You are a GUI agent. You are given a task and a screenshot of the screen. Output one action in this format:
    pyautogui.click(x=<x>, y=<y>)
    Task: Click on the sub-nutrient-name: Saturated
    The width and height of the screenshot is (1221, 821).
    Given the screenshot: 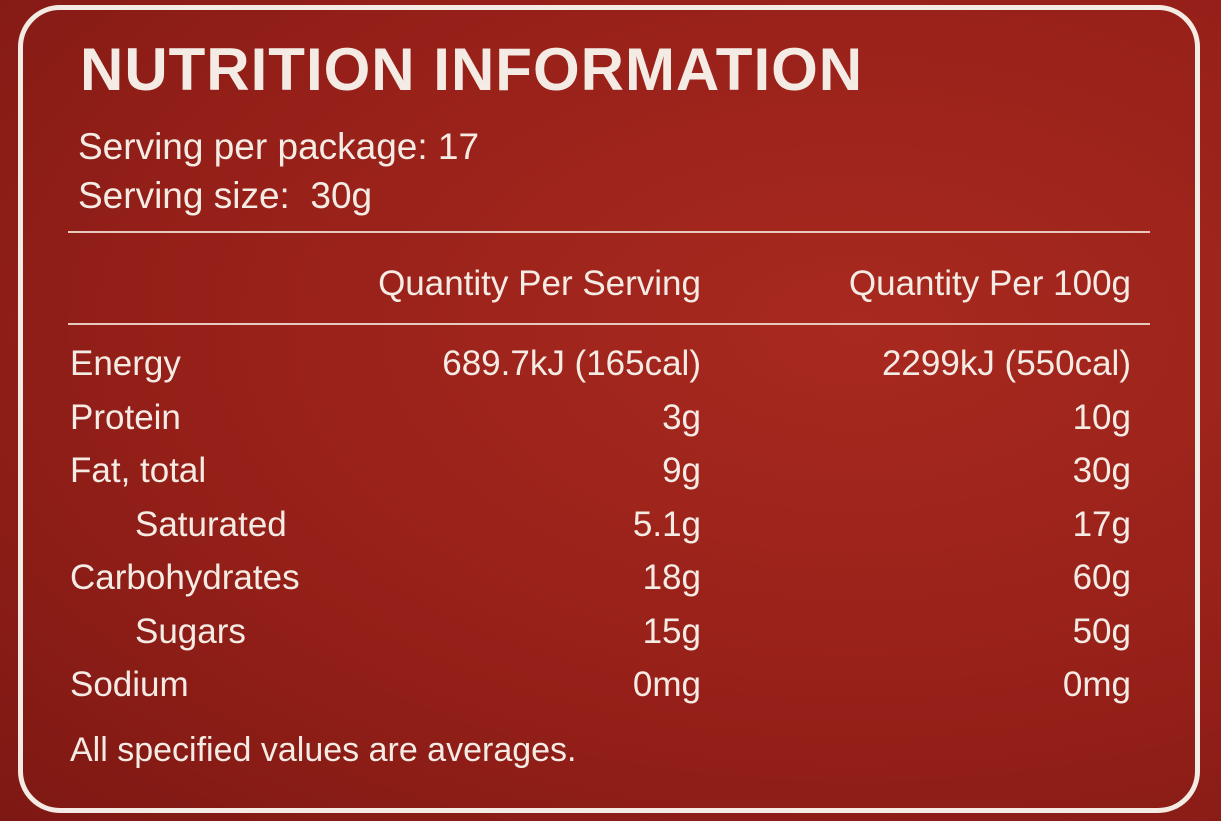 What is the action you would take?
    pyautogui.click(x=211, y=524)
    